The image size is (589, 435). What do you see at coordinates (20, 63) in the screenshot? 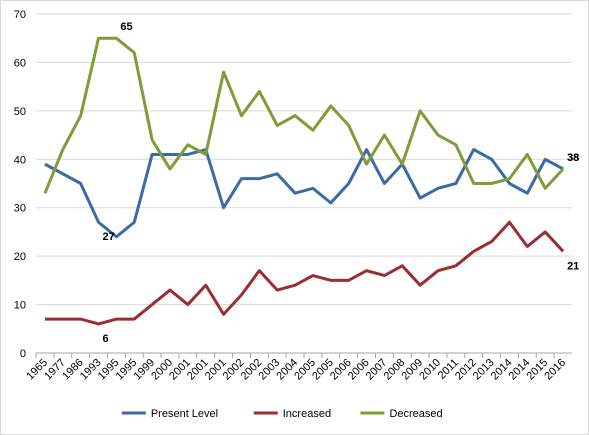
I see `y-tick-label: 60` at bounding box center [20, 63].